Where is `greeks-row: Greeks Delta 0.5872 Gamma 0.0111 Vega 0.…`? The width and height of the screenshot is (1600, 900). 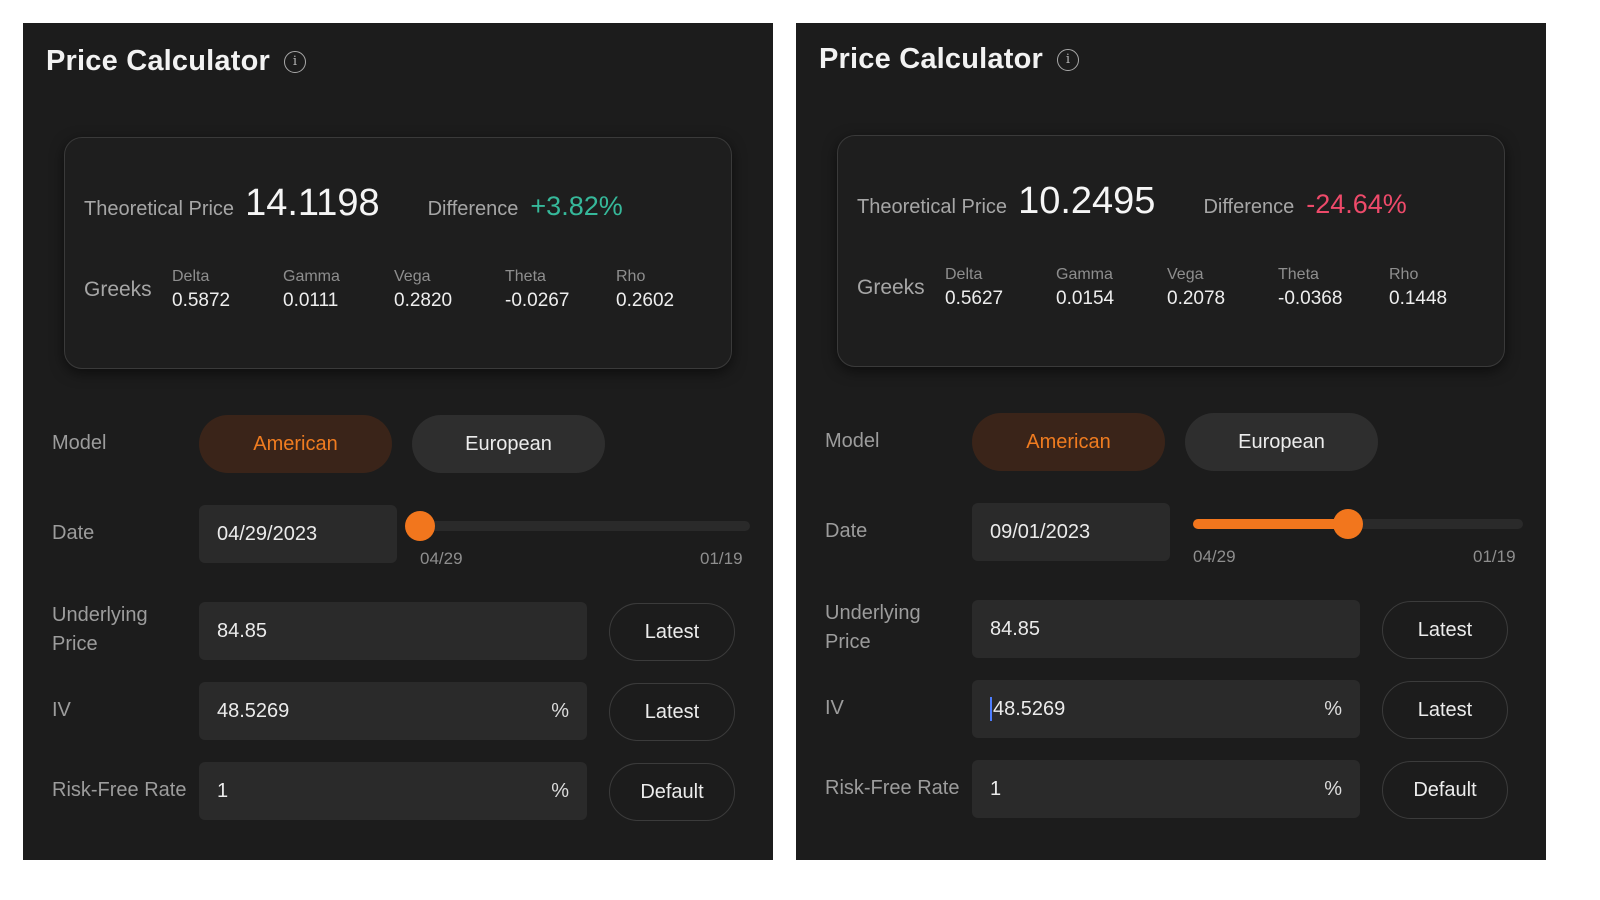 greeks-row: Greeks Delta 0.5872 Gamma 0.0111 Vega 0.… is located at coordinates (405, 290).